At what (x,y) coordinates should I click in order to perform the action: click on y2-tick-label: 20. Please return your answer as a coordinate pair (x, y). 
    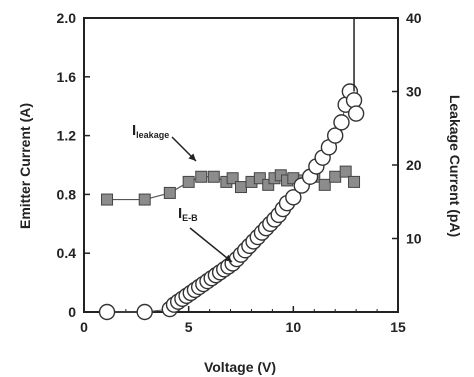
    Looking at the image, I should click on (414, 165).